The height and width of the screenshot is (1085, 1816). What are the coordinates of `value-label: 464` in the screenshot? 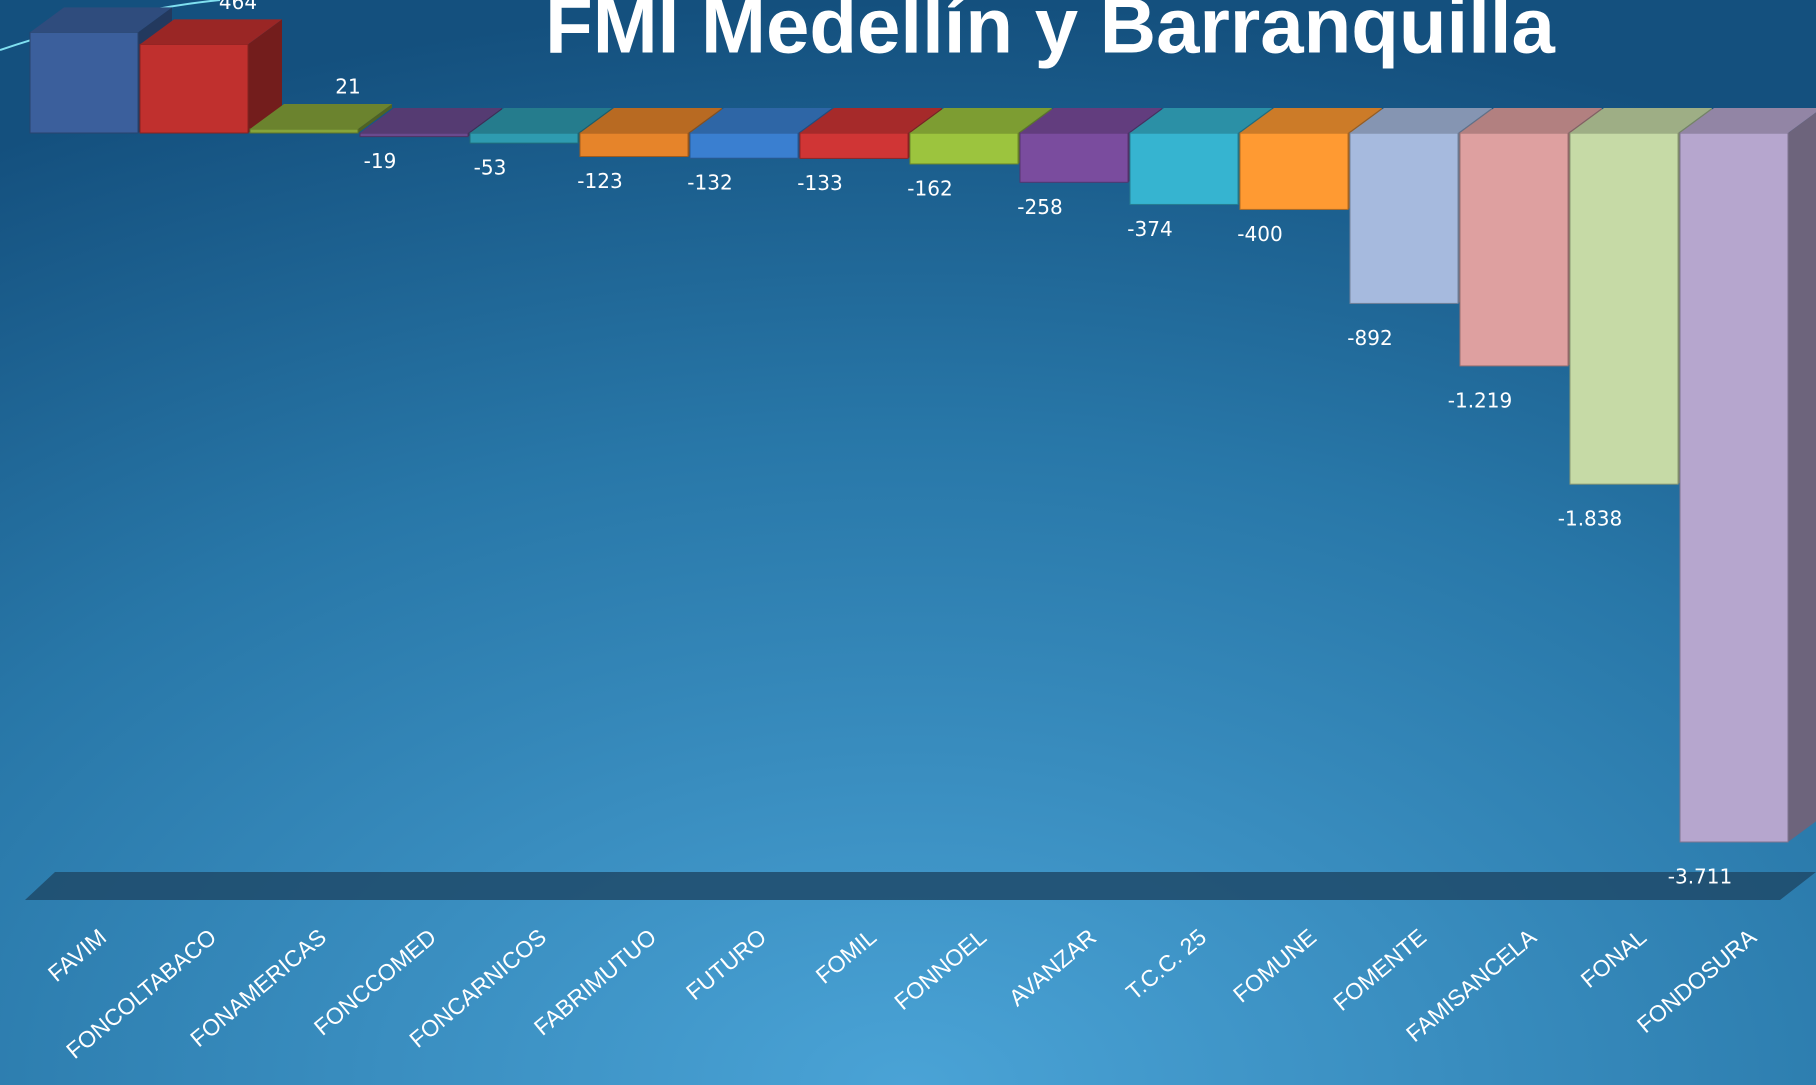 It's located at (238, 7).